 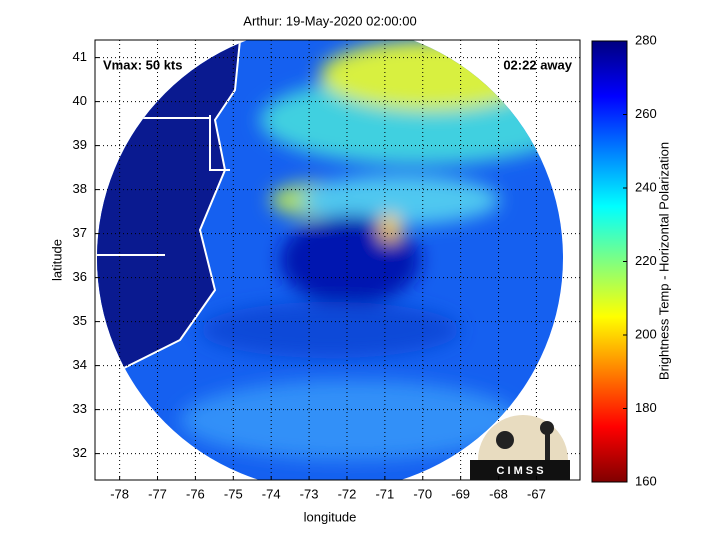 I want to click on colorbar, so click(x=609, y=261).